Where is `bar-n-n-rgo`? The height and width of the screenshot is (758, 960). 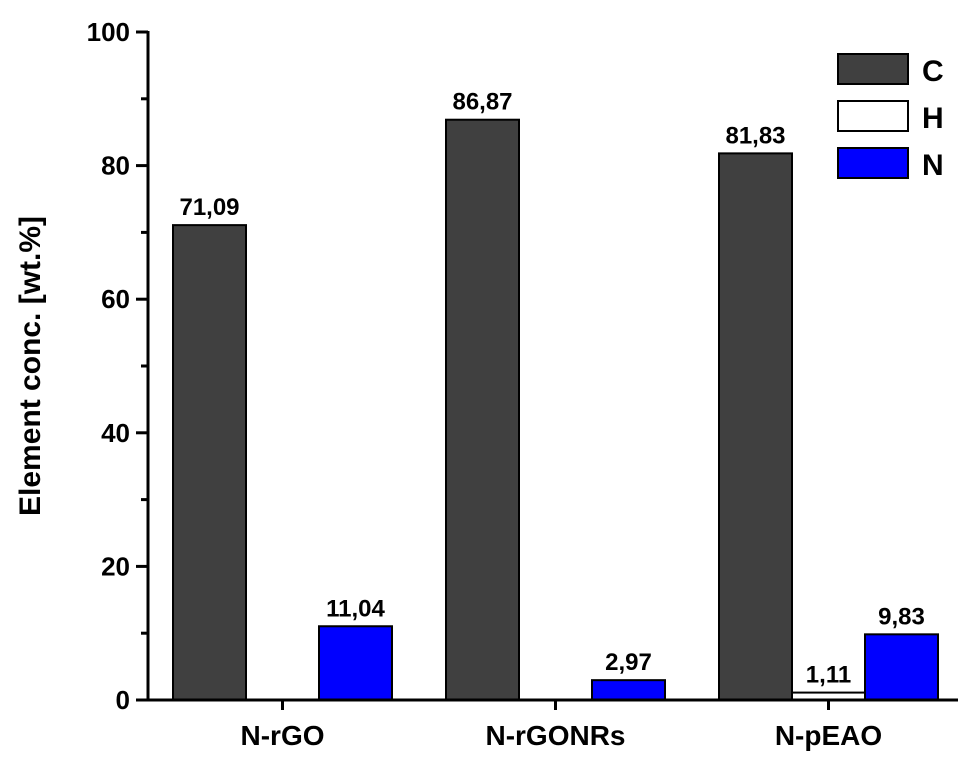 bar-n-n-rgo is located at coordinates (355, 663).